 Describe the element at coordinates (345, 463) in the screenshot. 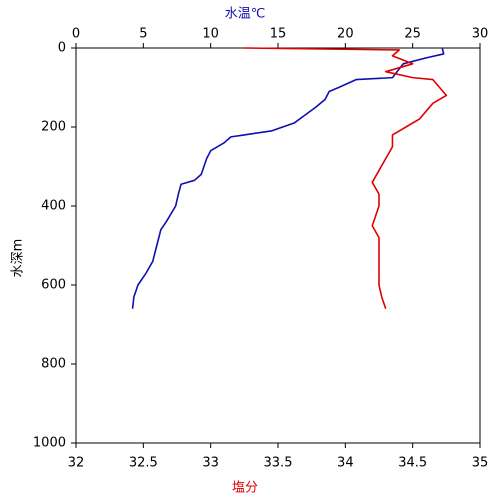

I see `x-tick-label: 34` at that location.